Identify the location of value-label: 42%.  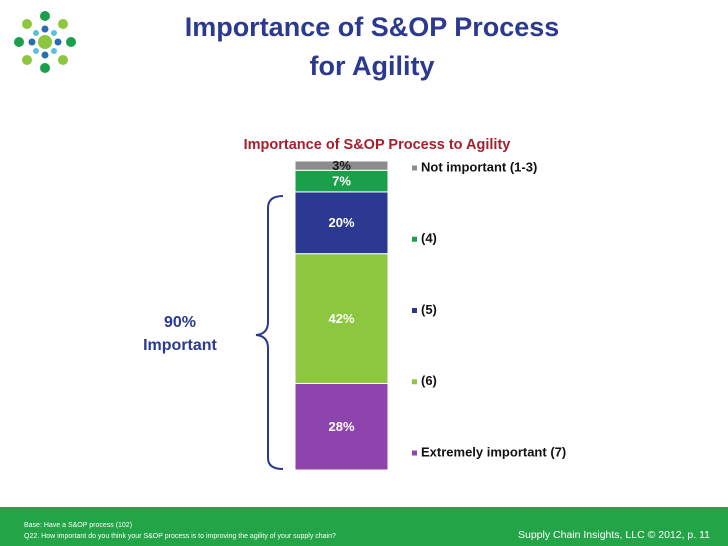
(341, 318).